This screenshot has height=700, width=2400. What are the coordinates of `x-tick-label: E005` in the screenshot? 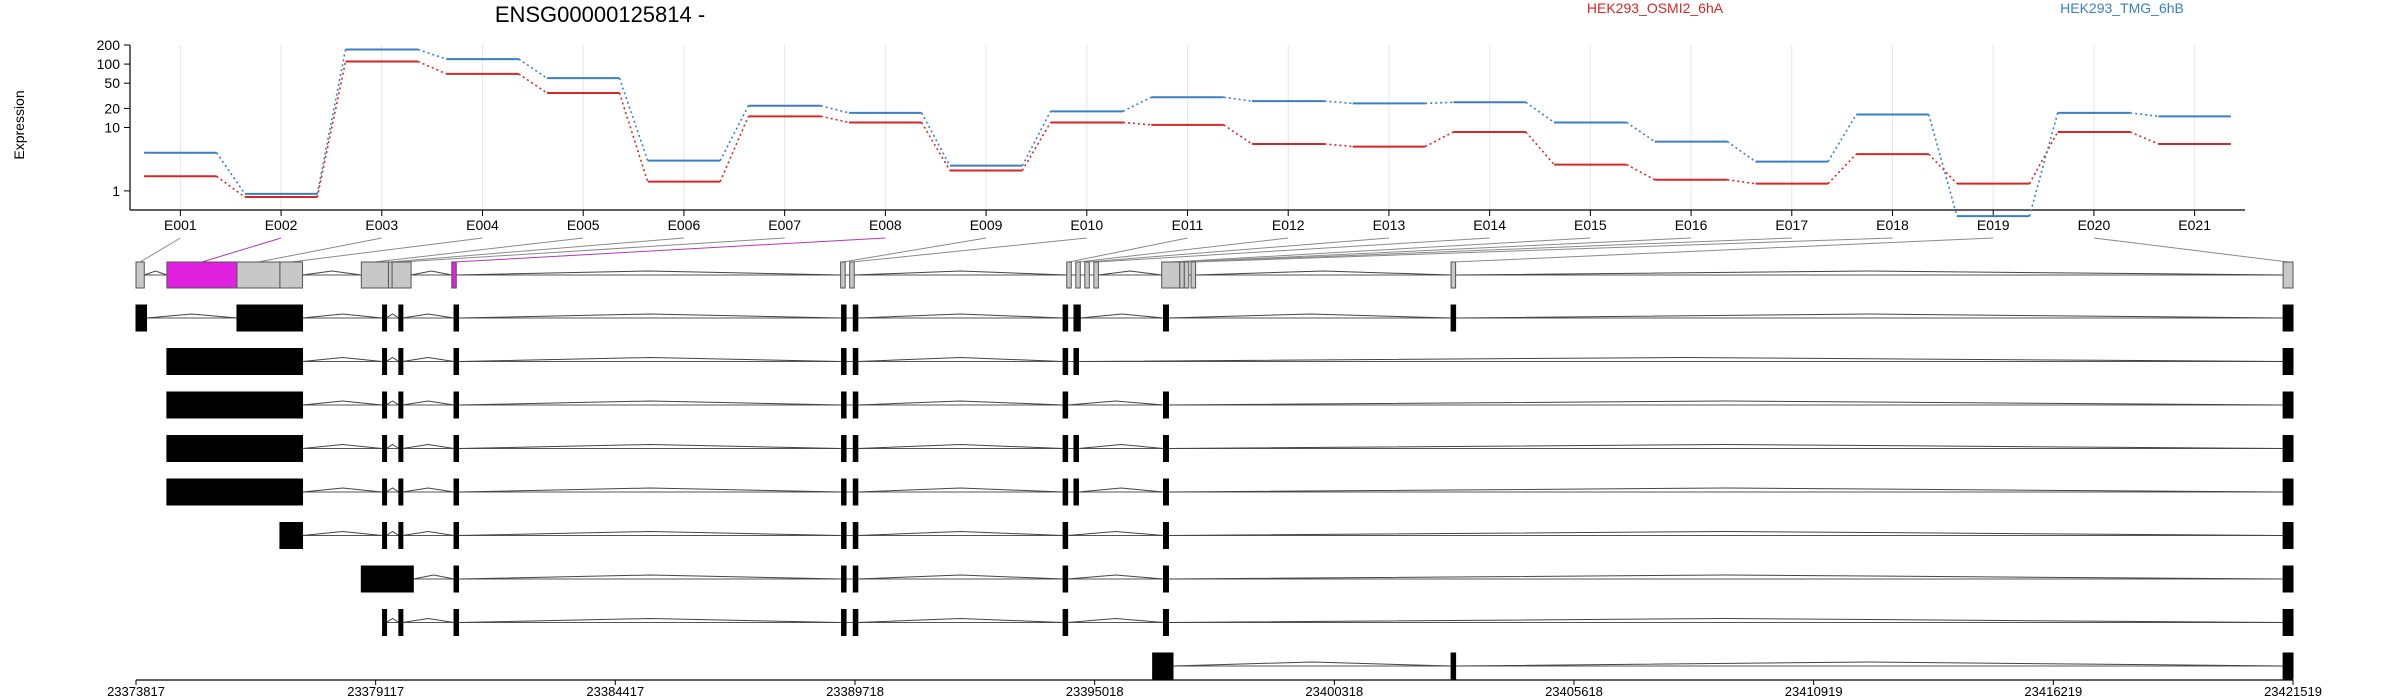 It's located at (583, 225).